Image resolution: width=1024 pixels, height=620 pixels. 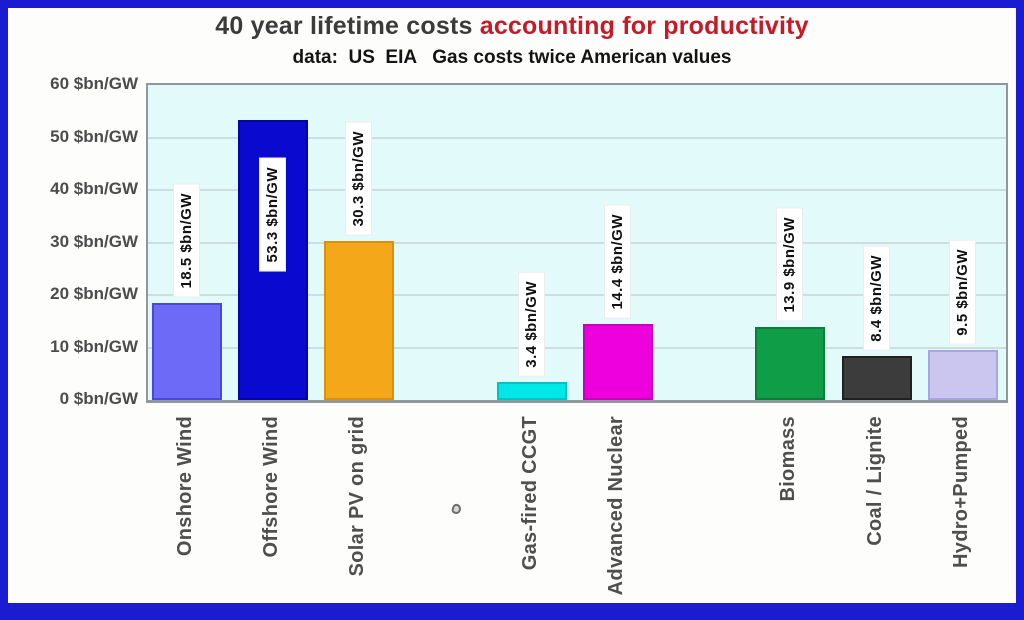 What do you see at coordinates (4, 310) in the screenshot?
I see `frame-border-left` at bounding box center [4, 310].